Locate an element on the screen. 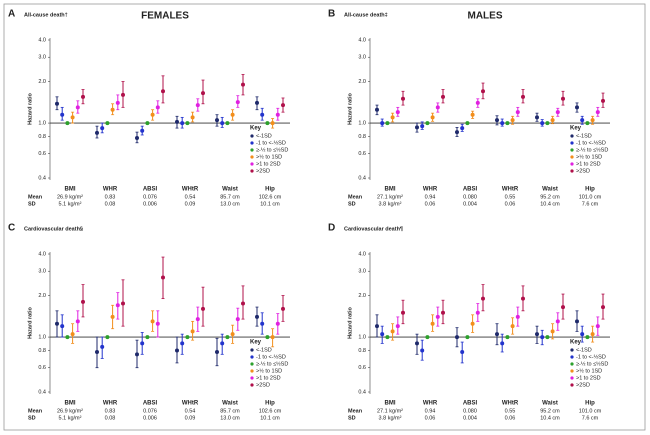  panel-header: FEMALES is located at coordinates (165, 16).